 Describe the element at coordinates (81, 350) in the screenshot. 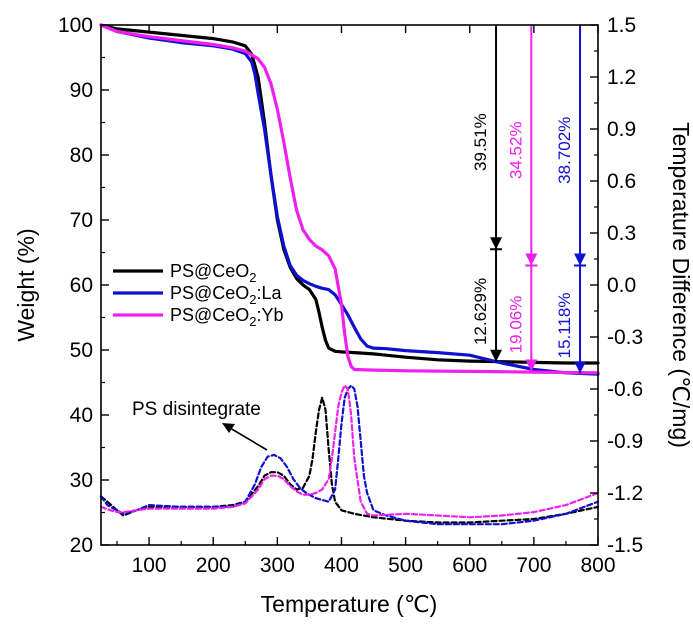

I see `y-tick-label: 50` at that location.